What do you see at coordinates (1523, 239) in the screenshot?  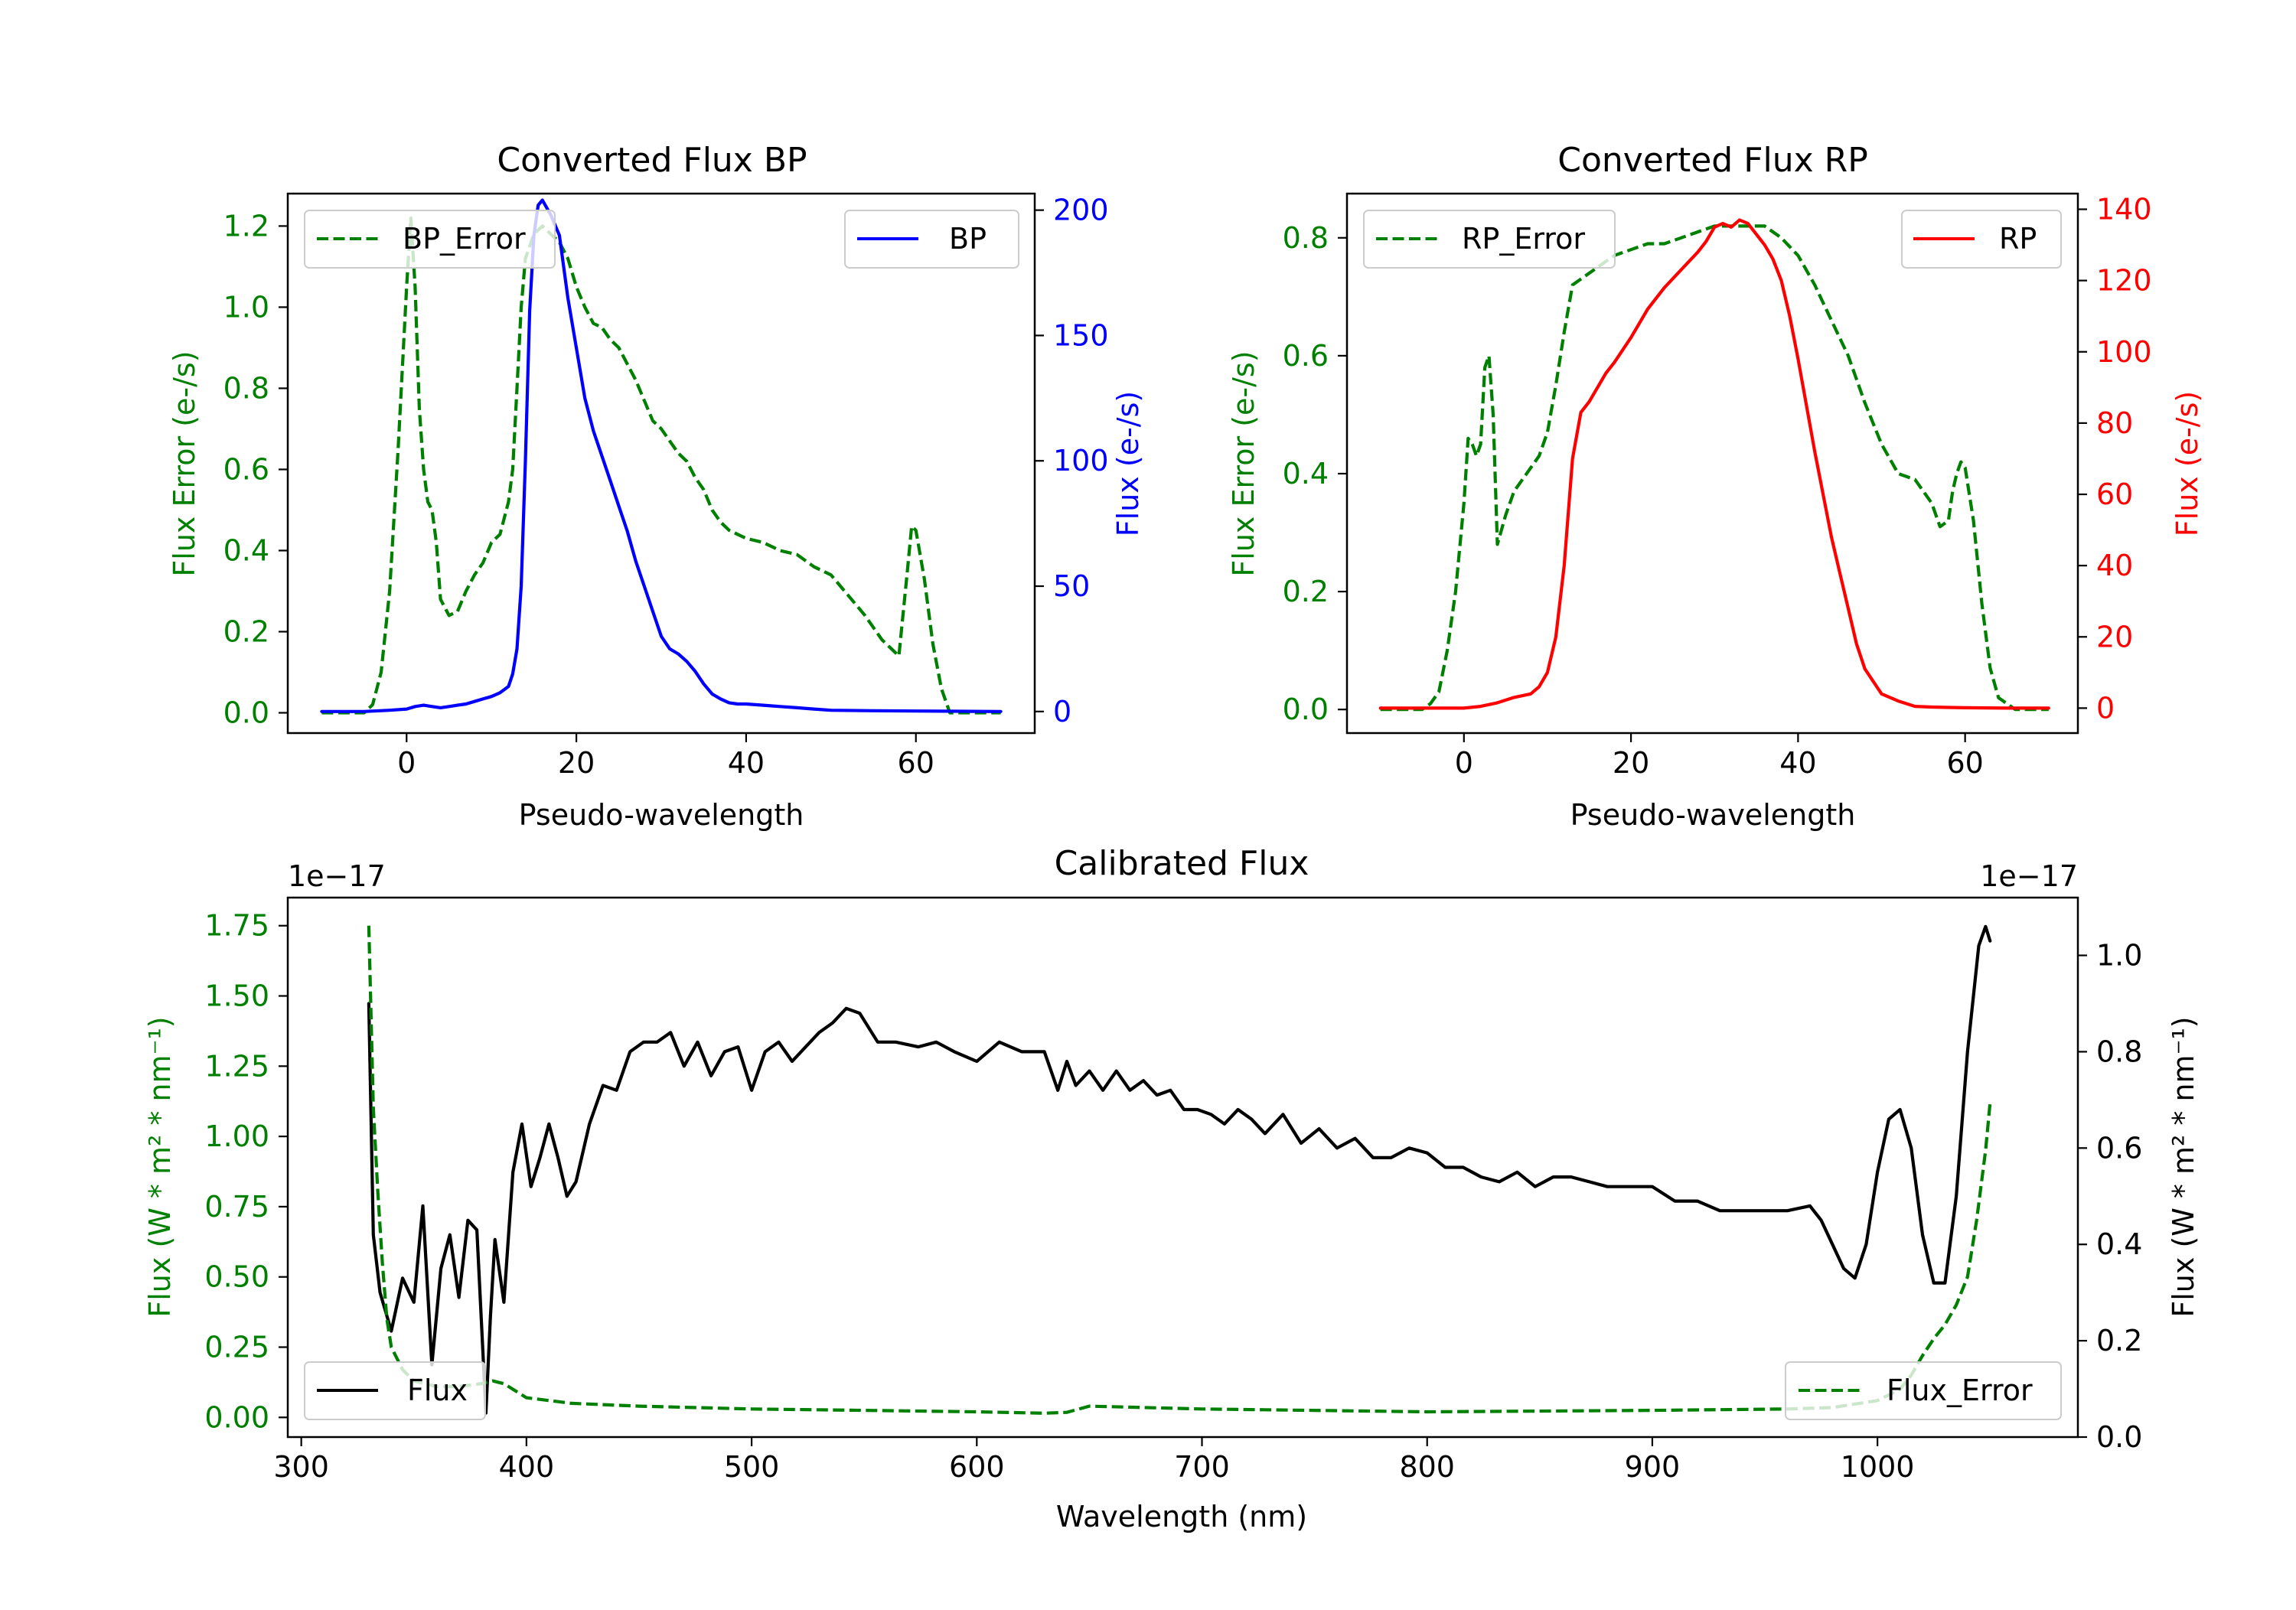 I see `rp-error-legend-label: RP_Error` at bounding box center [1523, 239].